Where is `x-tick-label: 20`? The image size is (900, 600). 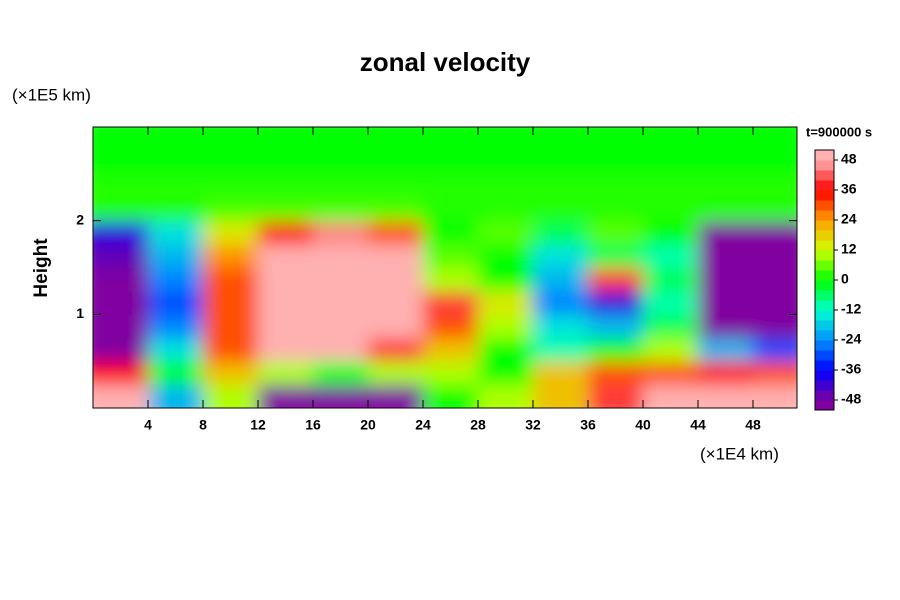 x-tick-label: 20 is located at coordinates (368, 425).